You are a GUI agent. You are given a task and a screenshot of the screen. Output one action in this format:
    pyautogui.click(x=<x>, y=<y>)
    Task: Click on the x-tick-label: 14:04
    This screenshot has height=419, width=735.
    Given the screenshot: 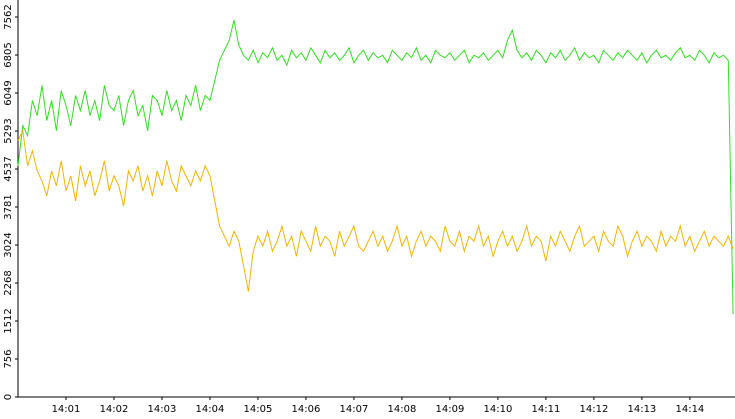 What is the action you would take?
    pyautogui.click(x=210, y=409)
    